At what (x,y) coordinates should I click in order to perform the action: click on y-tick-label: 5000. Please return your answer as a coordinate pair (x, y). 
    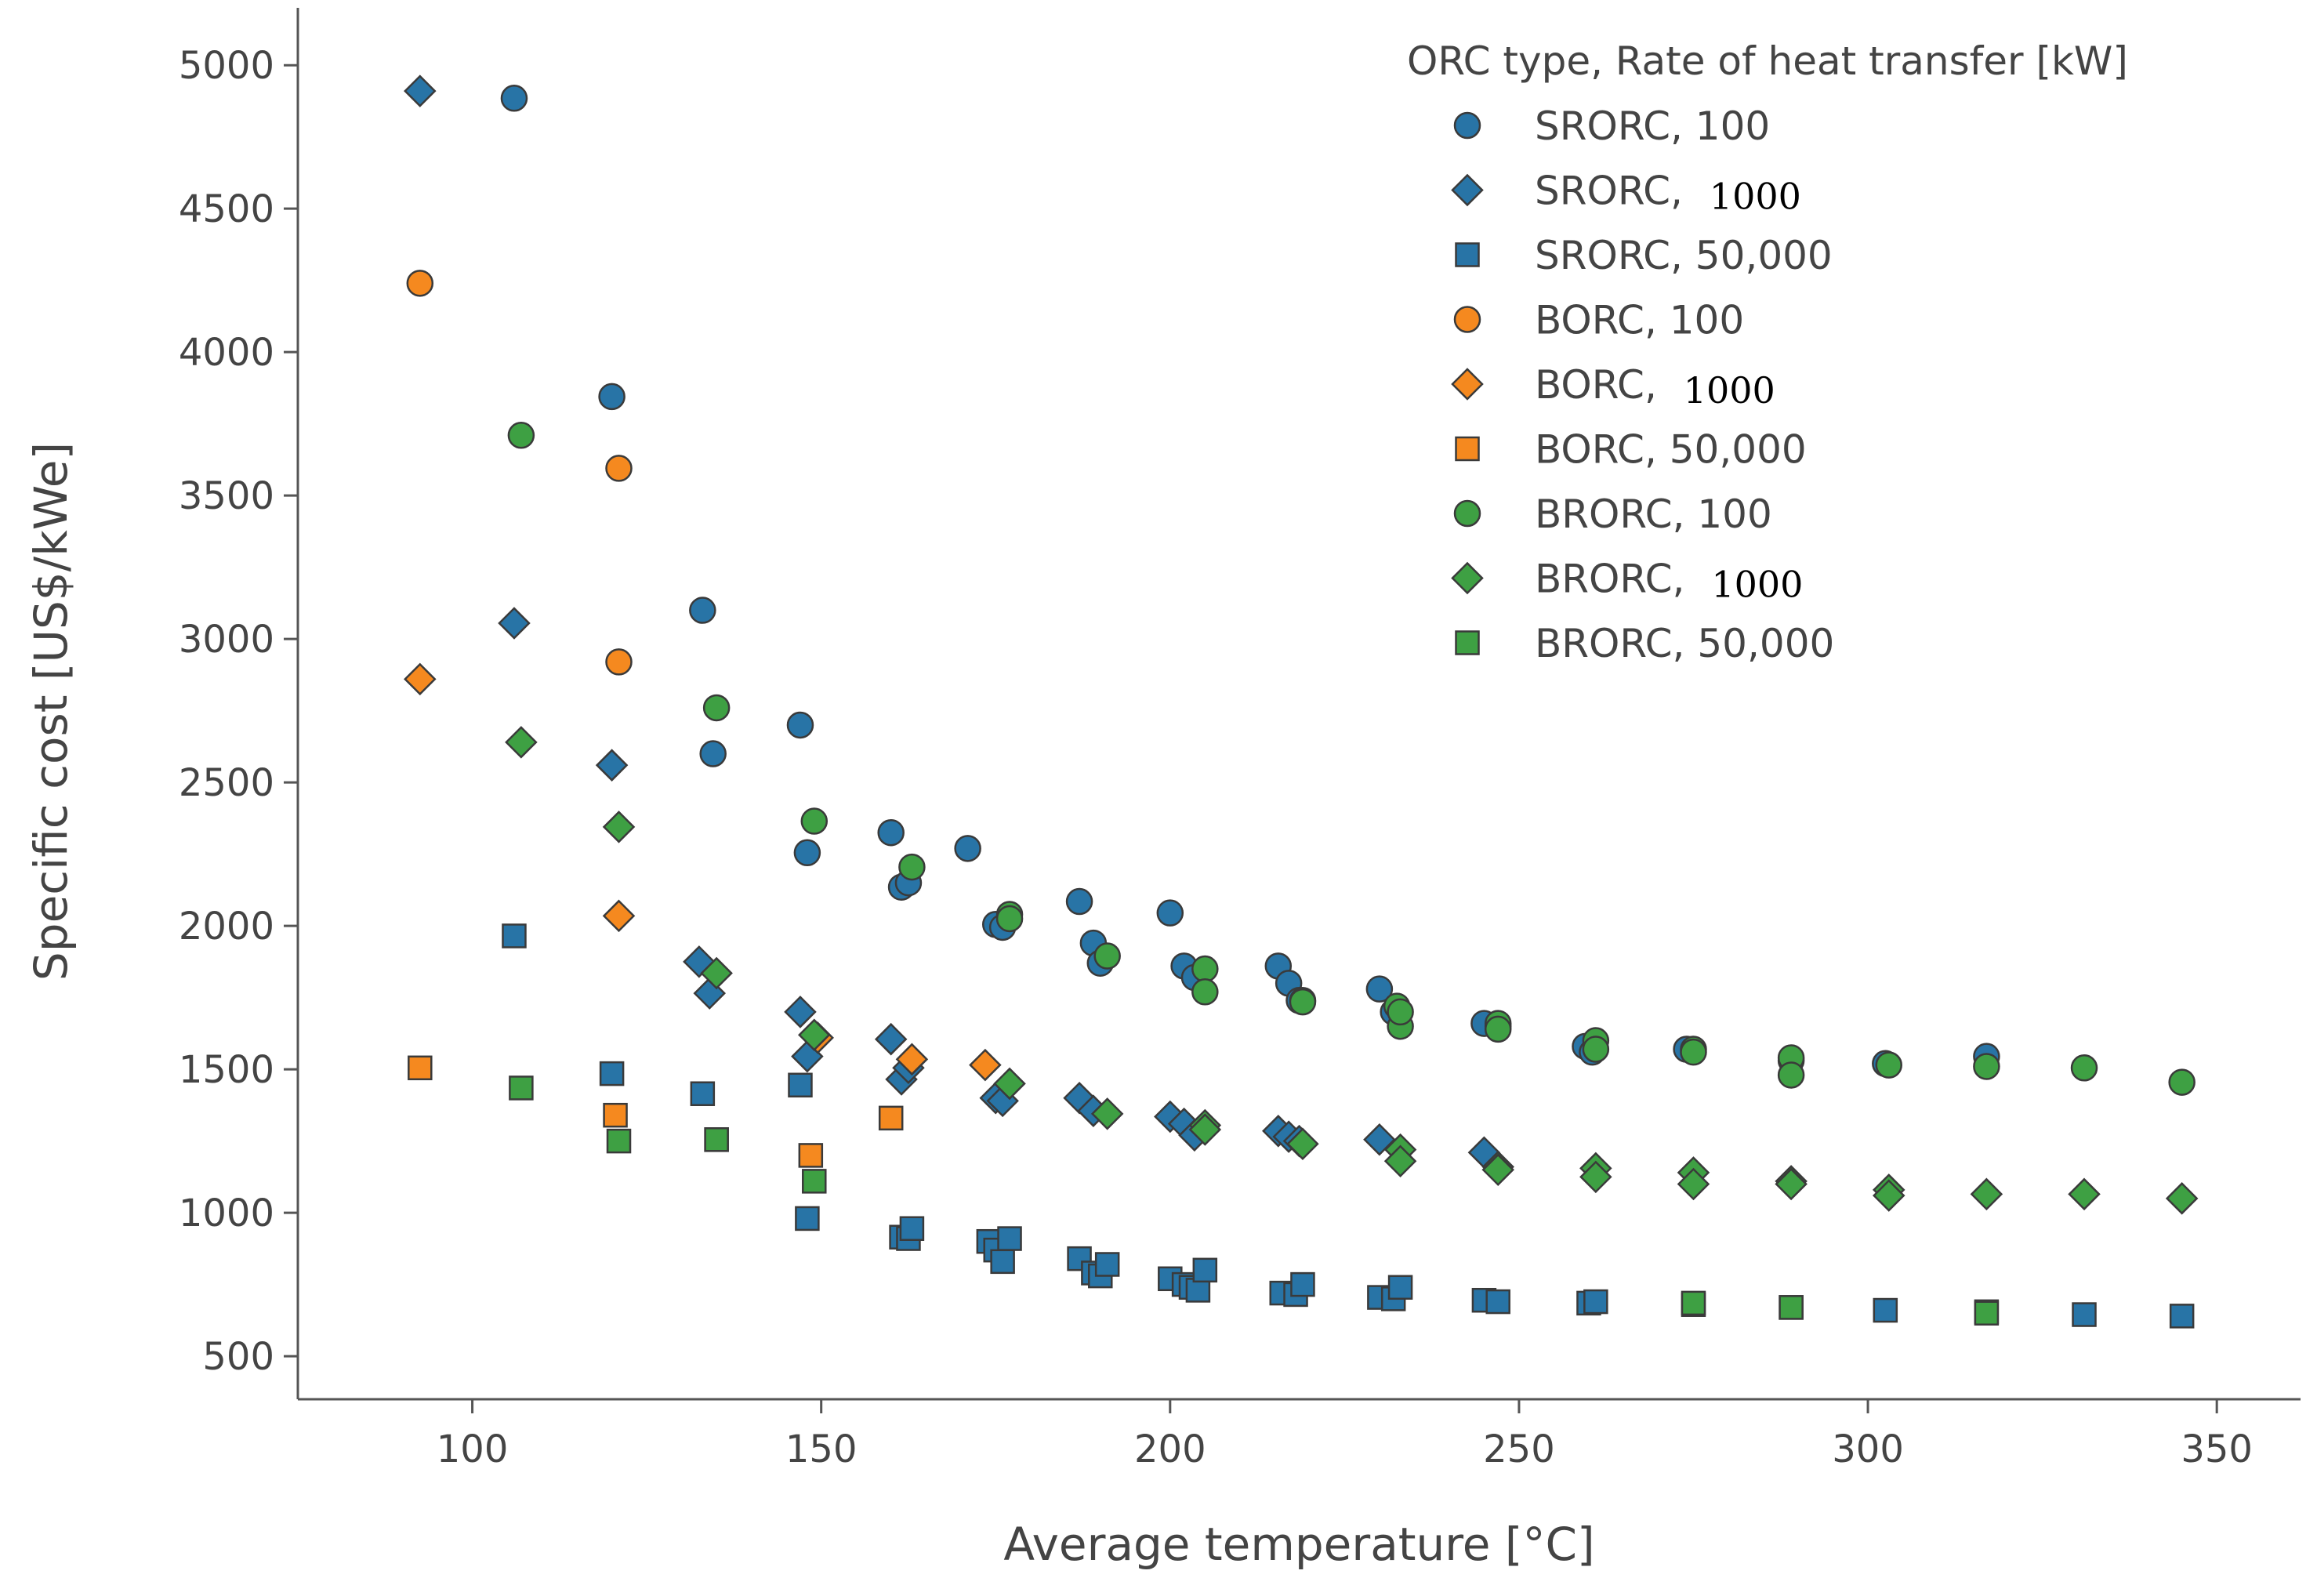
    Looking at the image, I should click on (226, 66).